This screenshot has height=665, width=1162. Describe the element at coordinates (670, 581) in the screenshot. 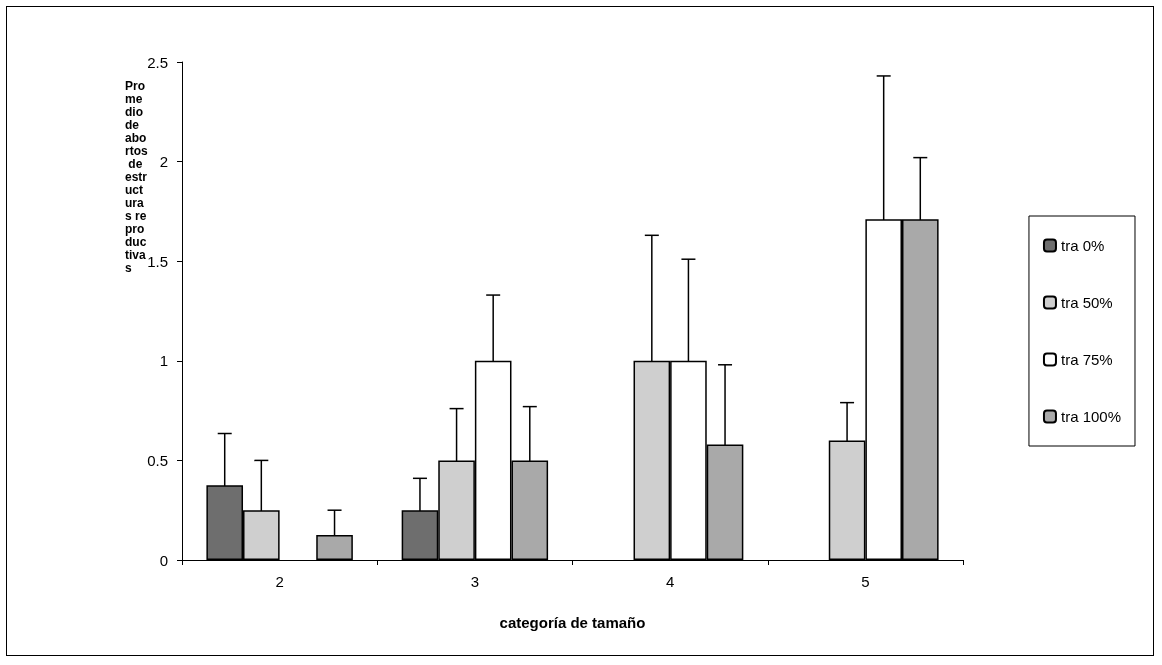

I see `x-tick-label: 4` at that location.